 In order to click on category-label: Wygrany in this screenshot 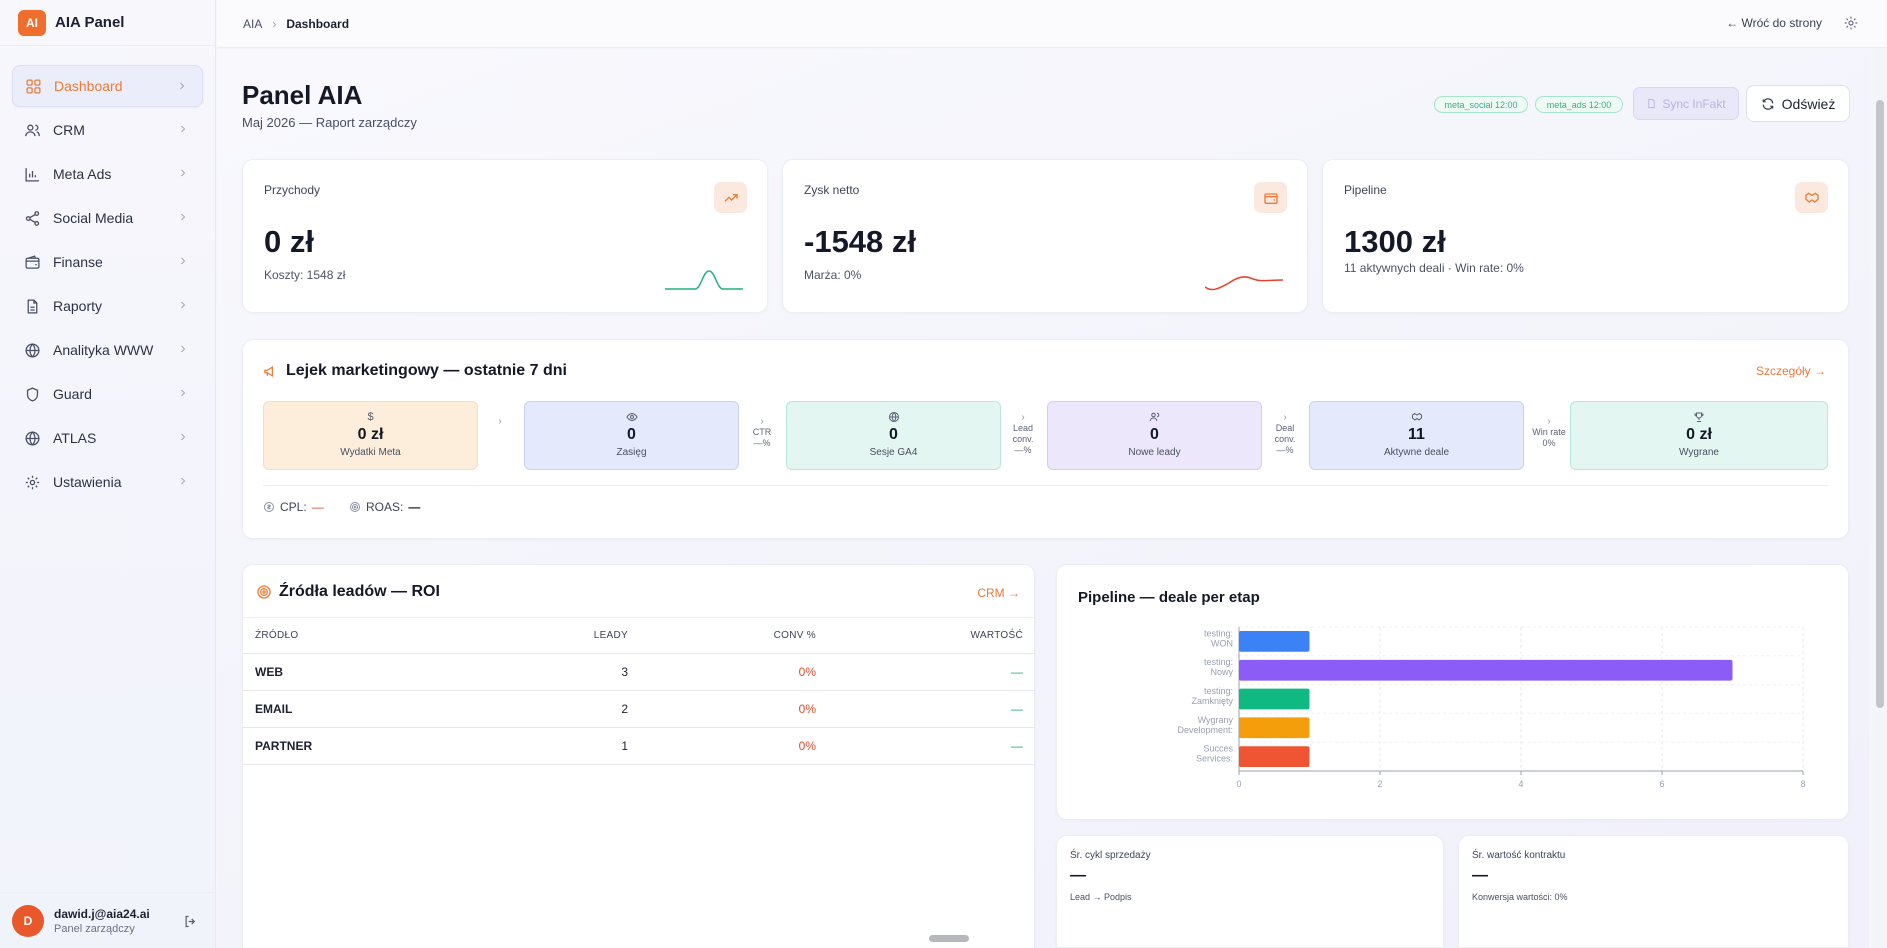, I will do `click(1216, 720)`.